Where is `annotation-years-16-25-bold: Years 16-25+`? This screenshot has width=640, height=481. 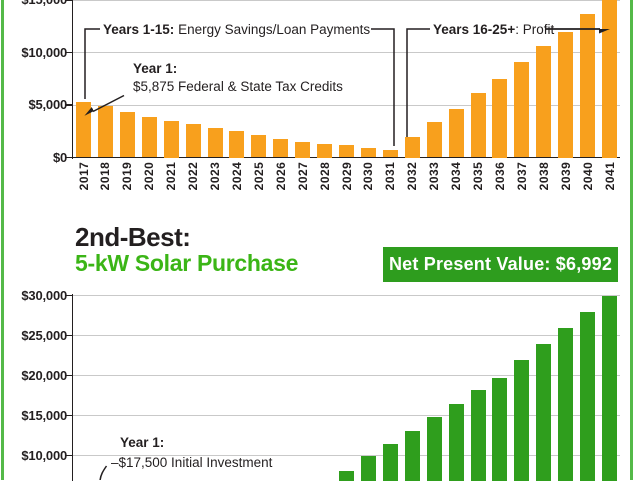 annotation-years-16-25-bold: Years 16-25+ is located at coordinates (474, 29).